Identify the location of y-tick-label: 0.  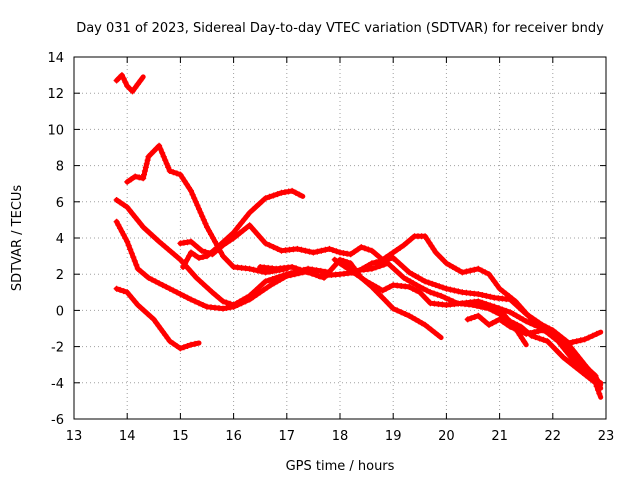
(60, 311).